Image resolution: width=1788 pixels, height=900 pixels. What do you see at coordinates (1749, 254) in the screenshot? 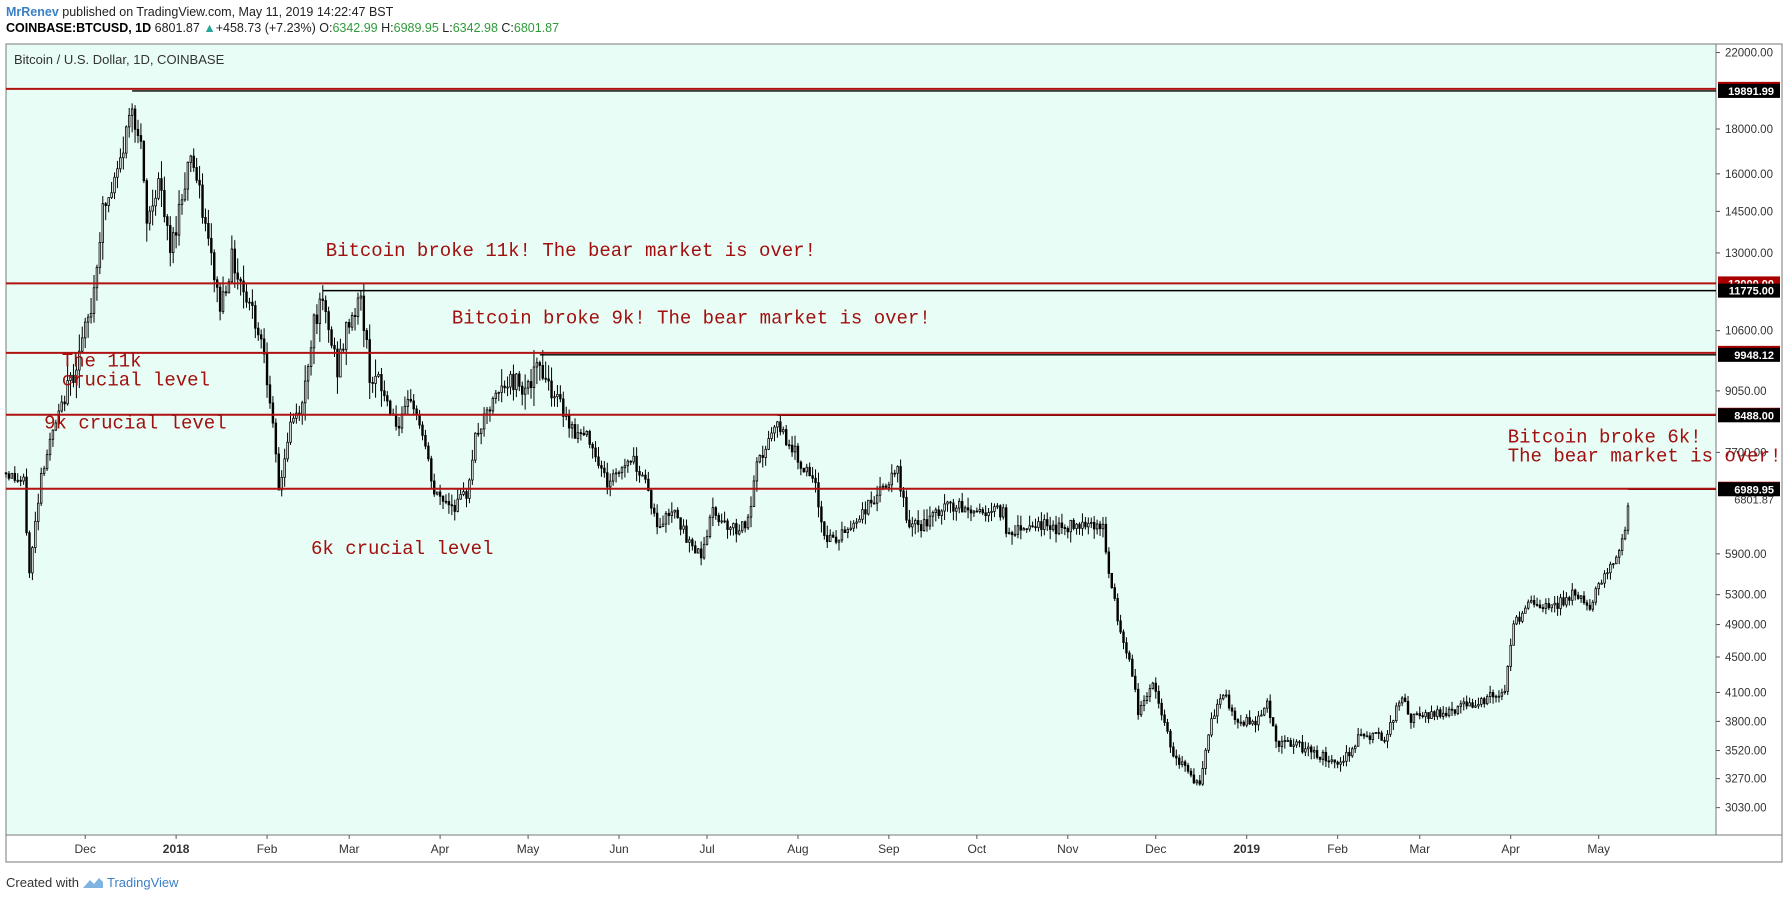
I see `y-tick-label: 13000.00` at bounding box center [1749, 254].